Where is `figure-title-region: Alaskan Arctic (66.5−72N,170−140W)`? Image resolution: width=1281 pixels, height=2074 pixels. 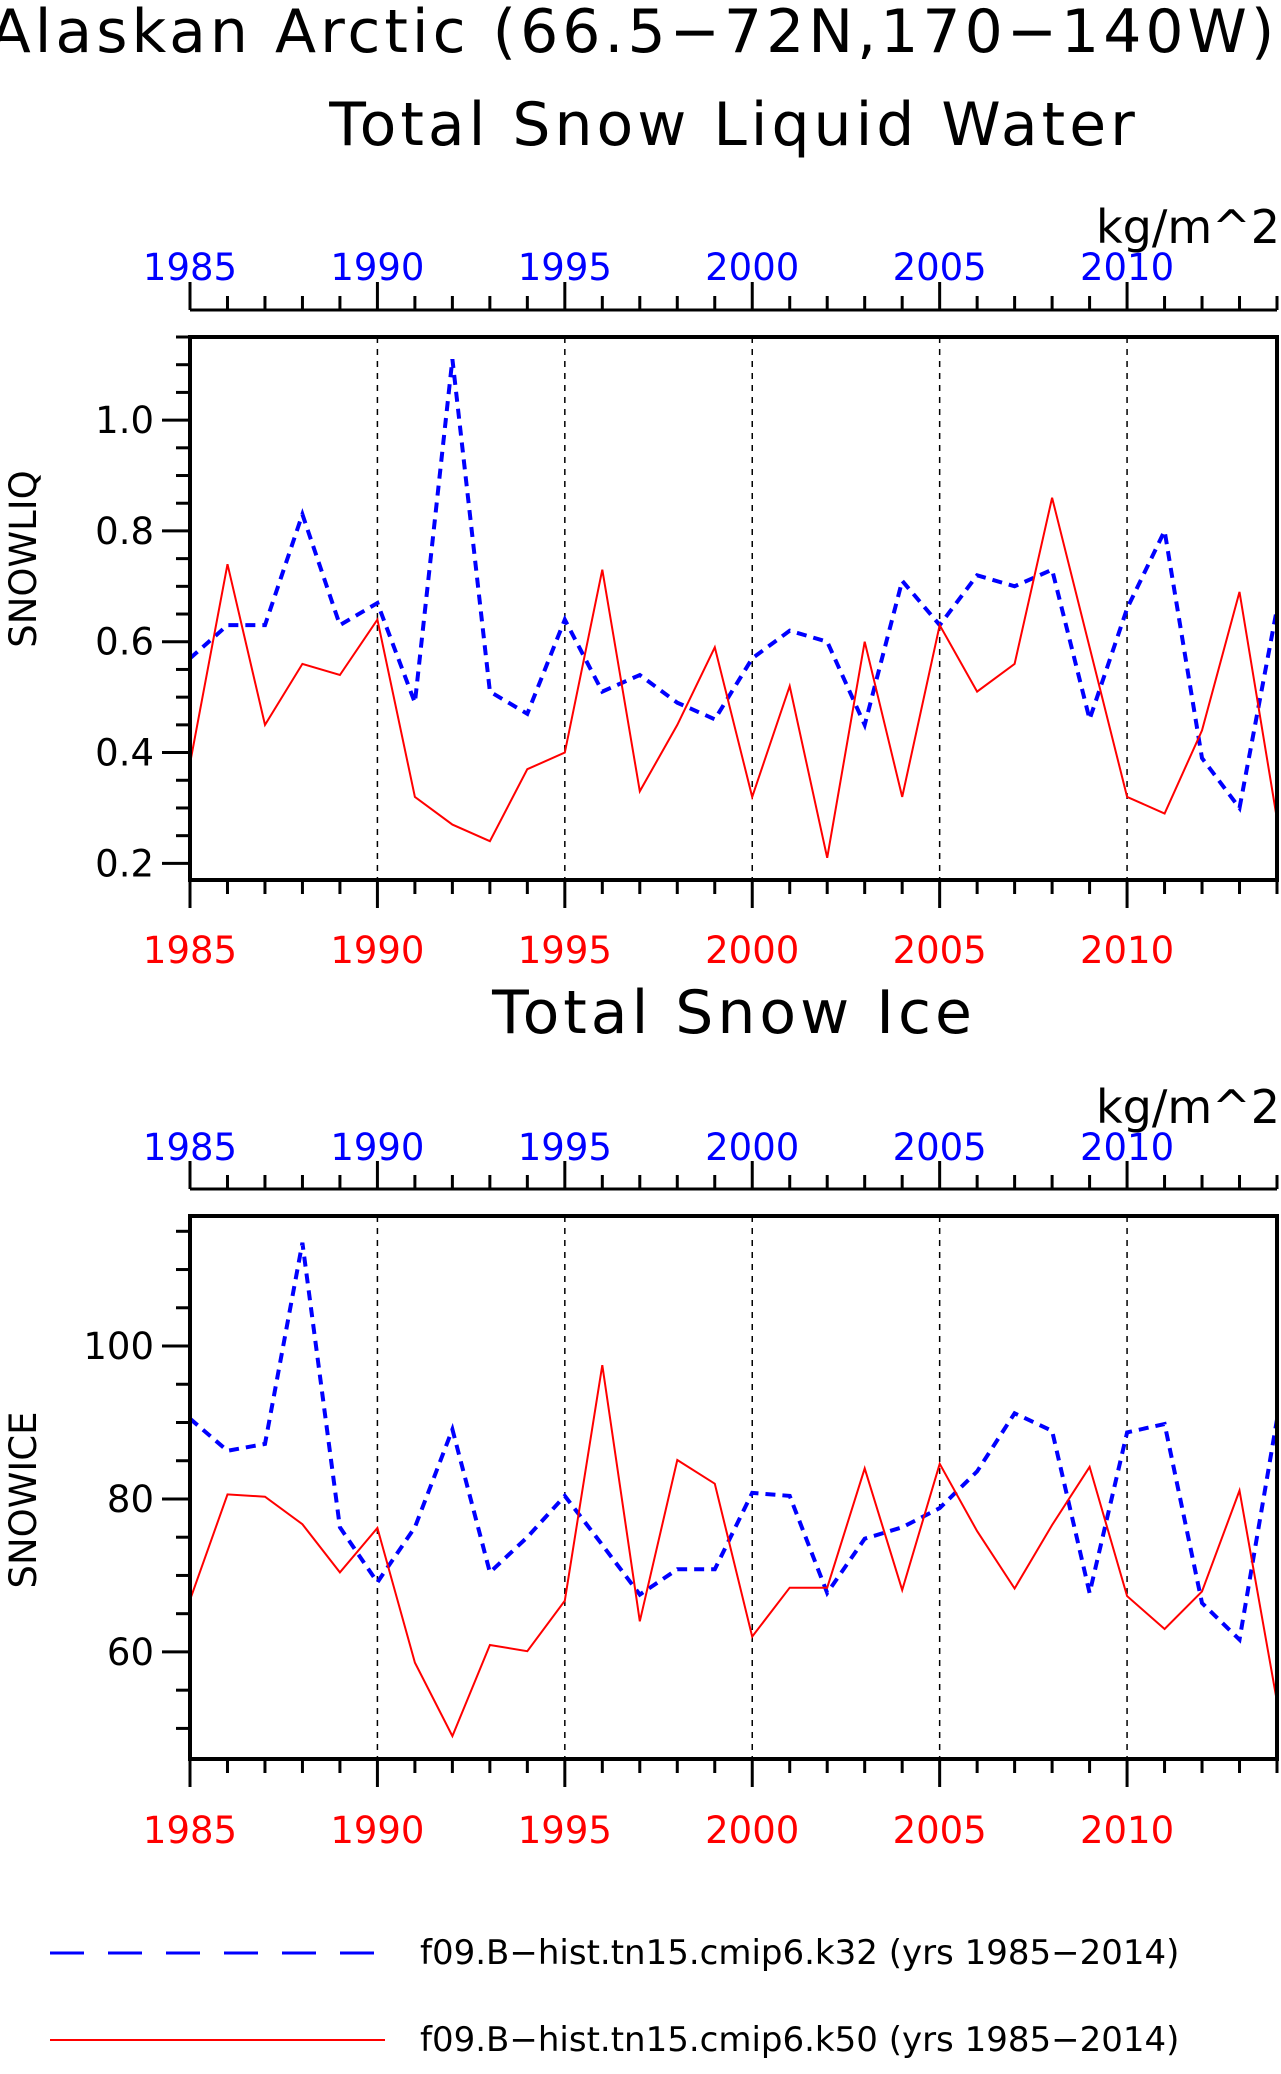
figure-title-region: Alaskan Arctic (66.5−72N,170−140W) is located at coordinates (639, 33).